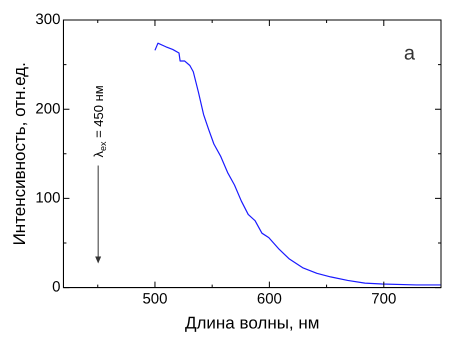 The image size is (455, 344). Describe the element at coordinates (410, 53) in the screenshot. I see `annotation: а` at that location.